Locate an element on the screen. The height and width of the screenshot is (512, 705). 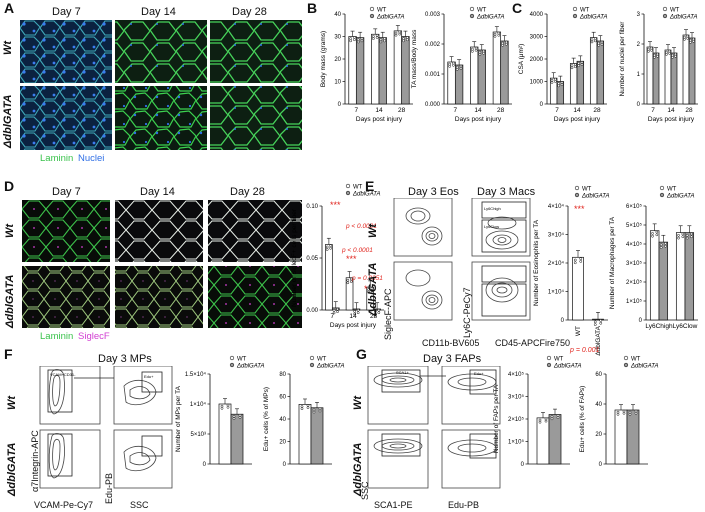
panel-e-x2: CD45-APCFire750 is located at coordinates (533, 343).